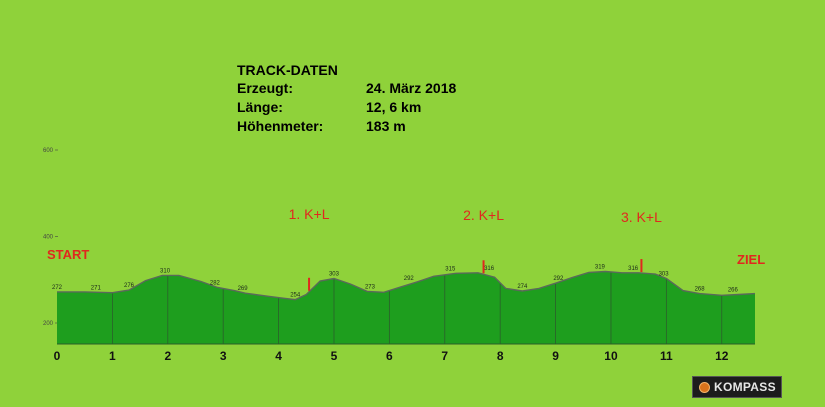 This screenshot has height=407, width=825. What do you see at coordinates (733, 290) in the screenshot?
I see `elevation-label: 266` at bounding box center [733, 290].